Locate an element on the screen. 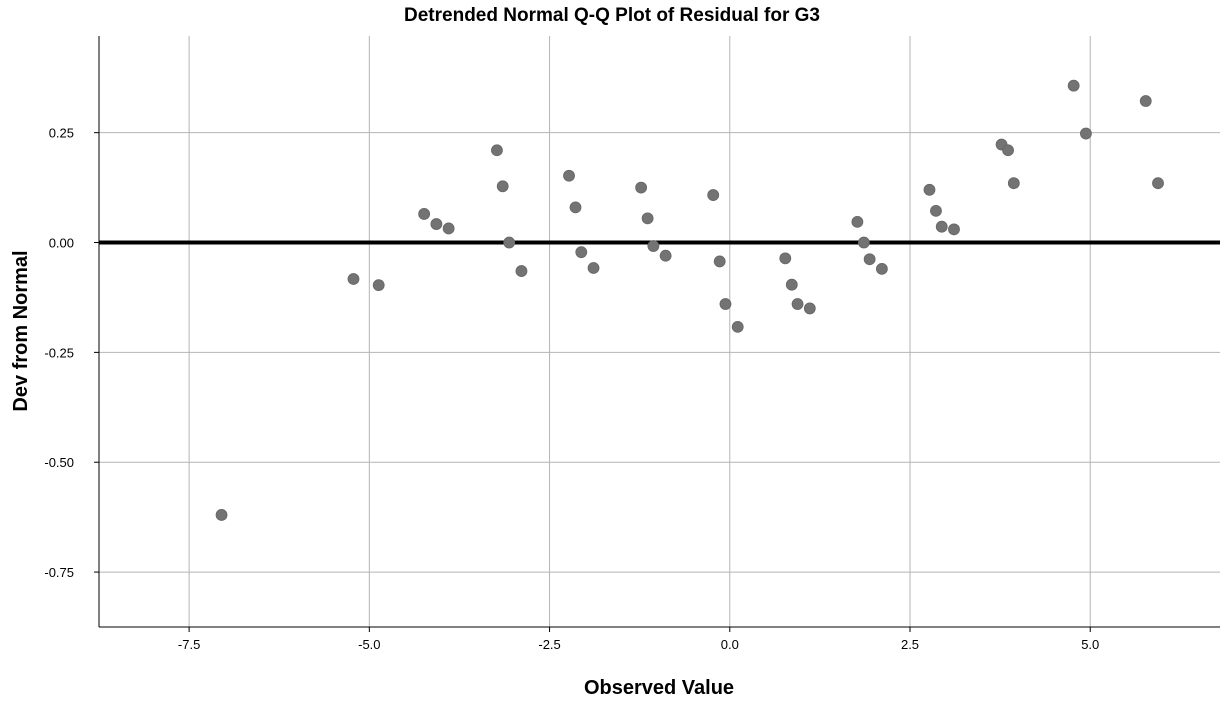 The image size is (1221, 702). y-tick-label: -0.25 is located at coordinates (59, 352).